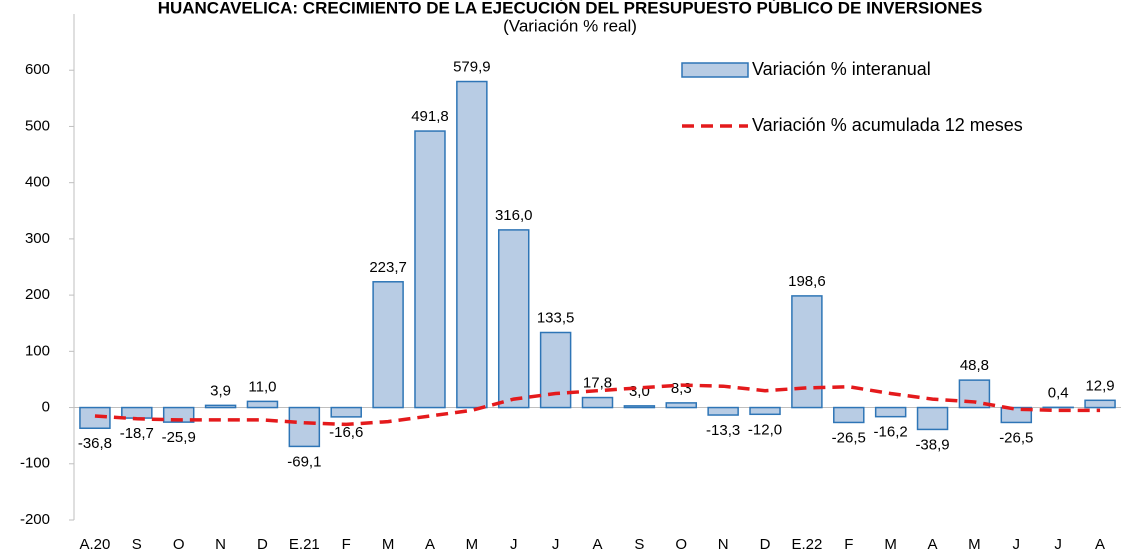 This screenshot has height=553, width=1140. Describe the element at coordinates (37, 182) in the screenshot. I see `y-tick-label: 400` at that location.